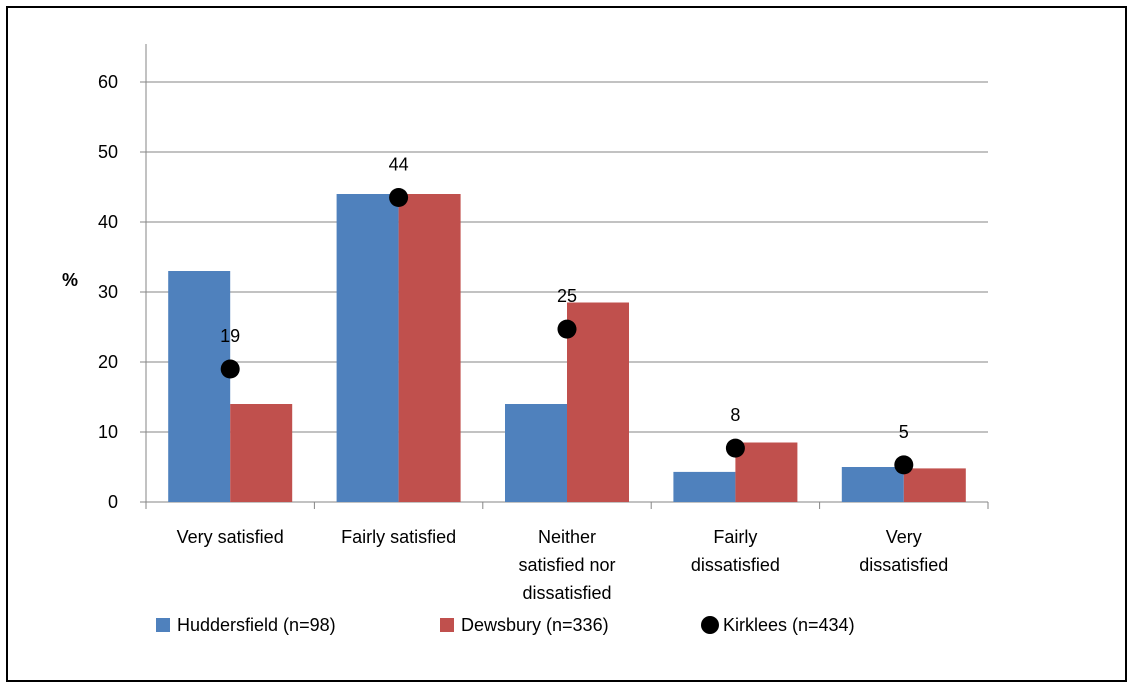 Image resolution: width=1135 pixels, height=690 pixels. I want to click on kirklees-data-label: 5, so click(904, 432).